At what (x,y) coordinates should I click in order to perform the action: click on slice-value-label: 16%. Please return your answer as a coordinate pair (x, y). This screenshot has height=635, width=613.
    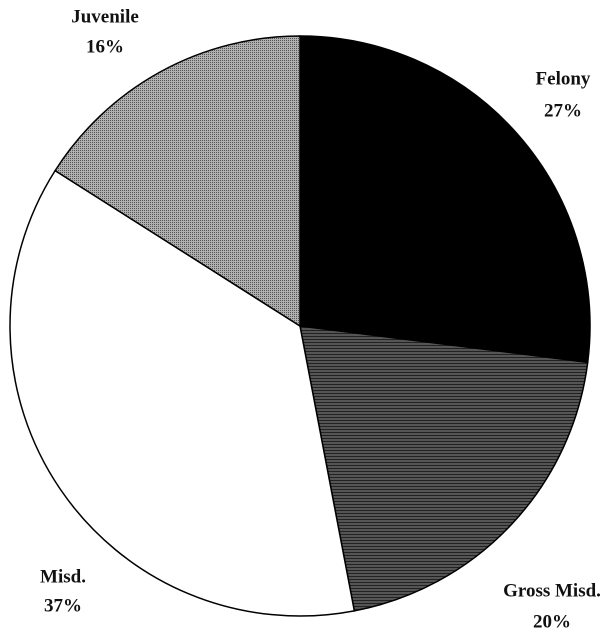
    Looking at the image, I should click on (105, 46).